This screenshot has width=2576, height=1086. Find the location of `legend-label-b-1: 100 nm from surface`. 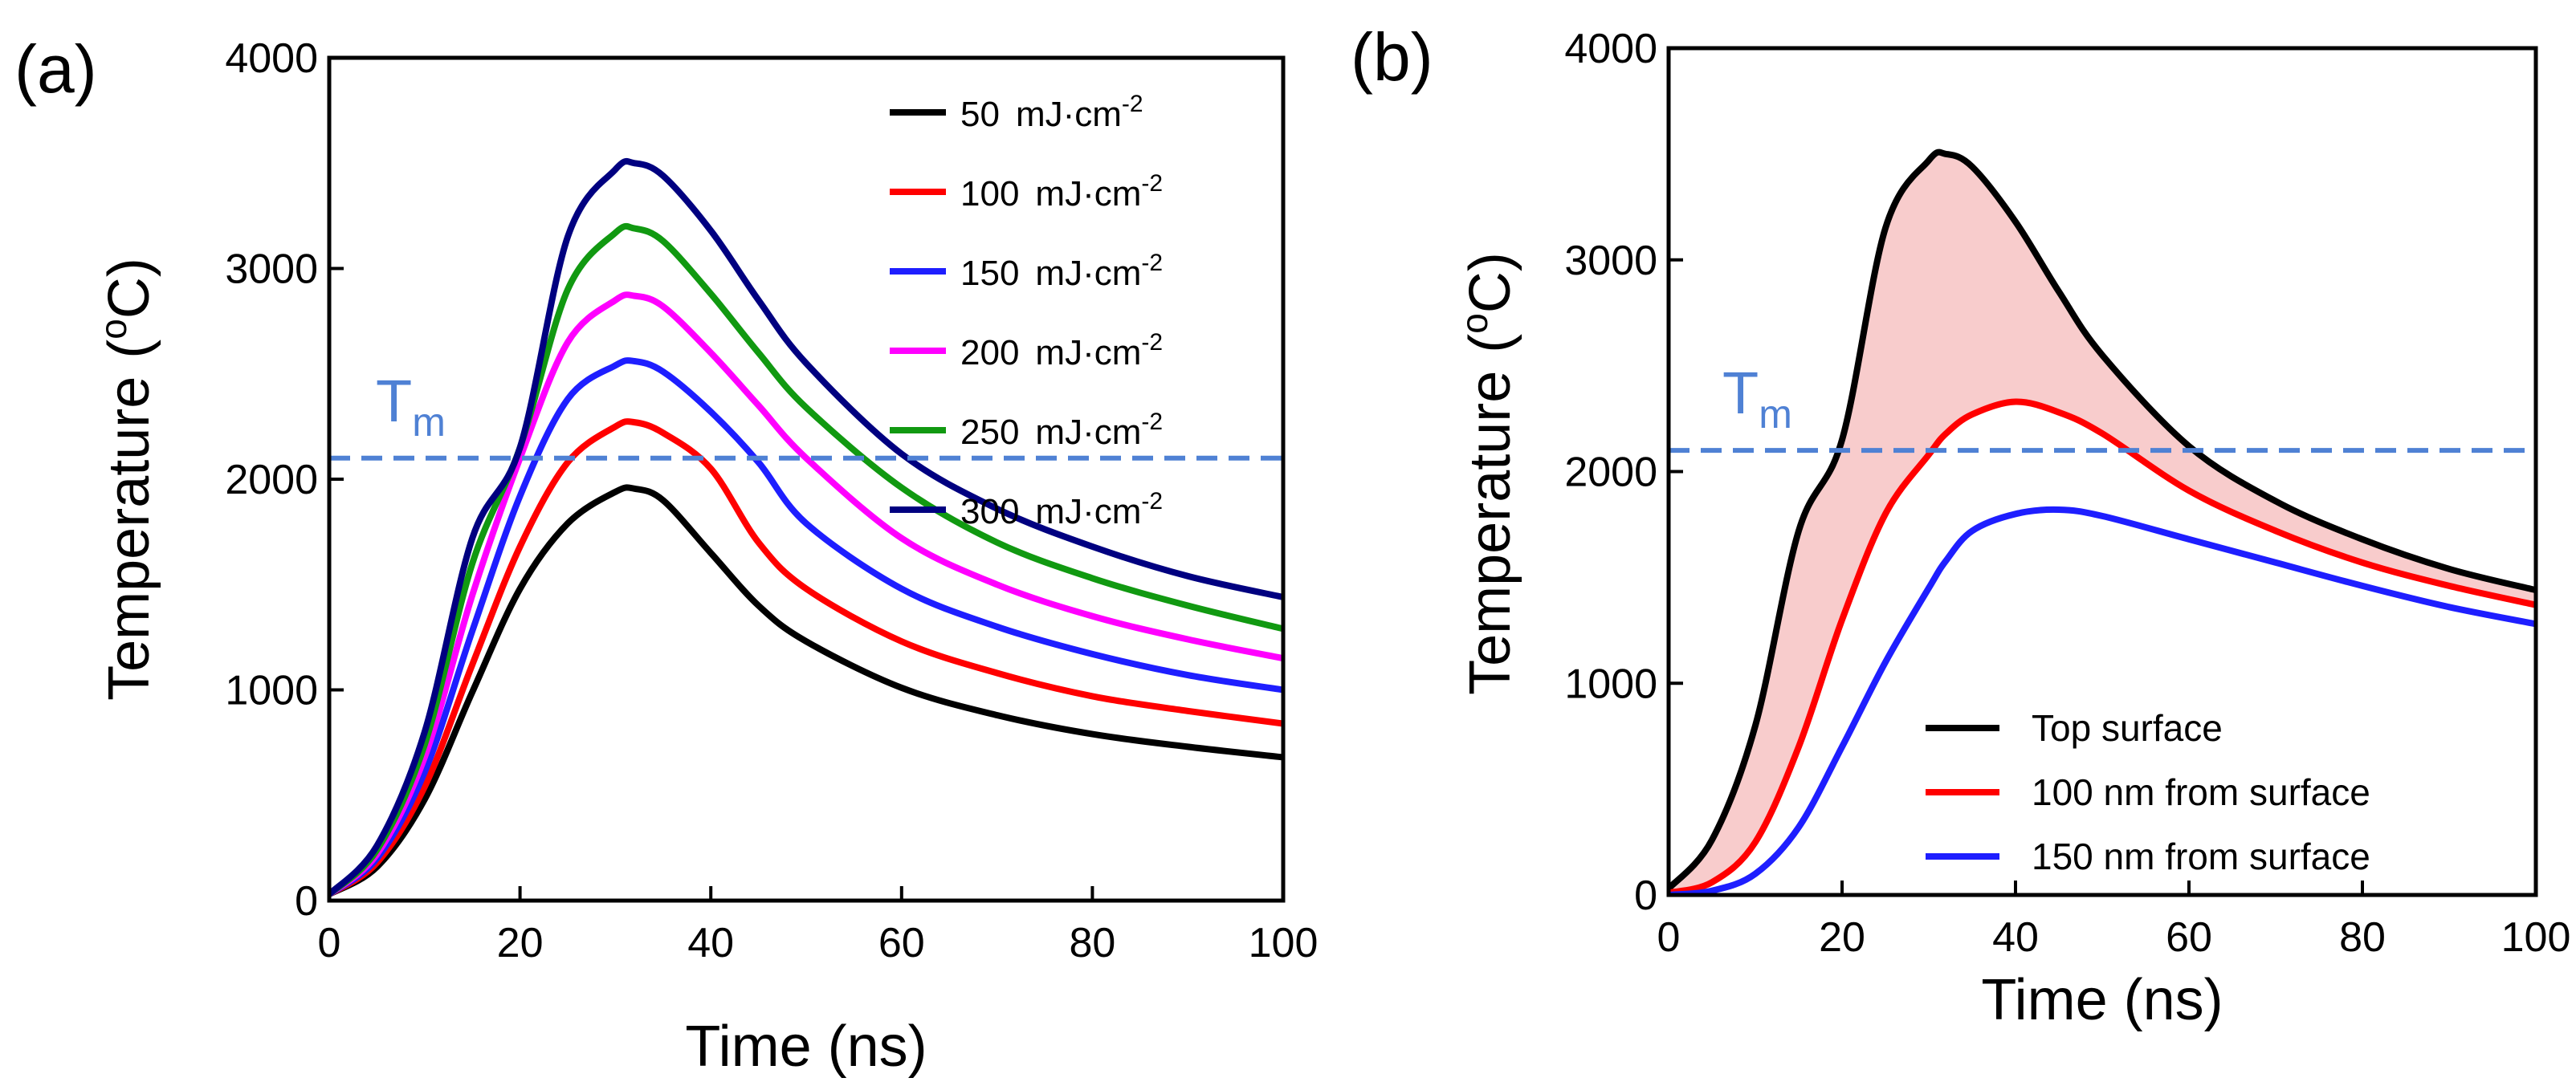

legend-label-b-1: 100 nm from surface is located at coordinates (2201, 792).